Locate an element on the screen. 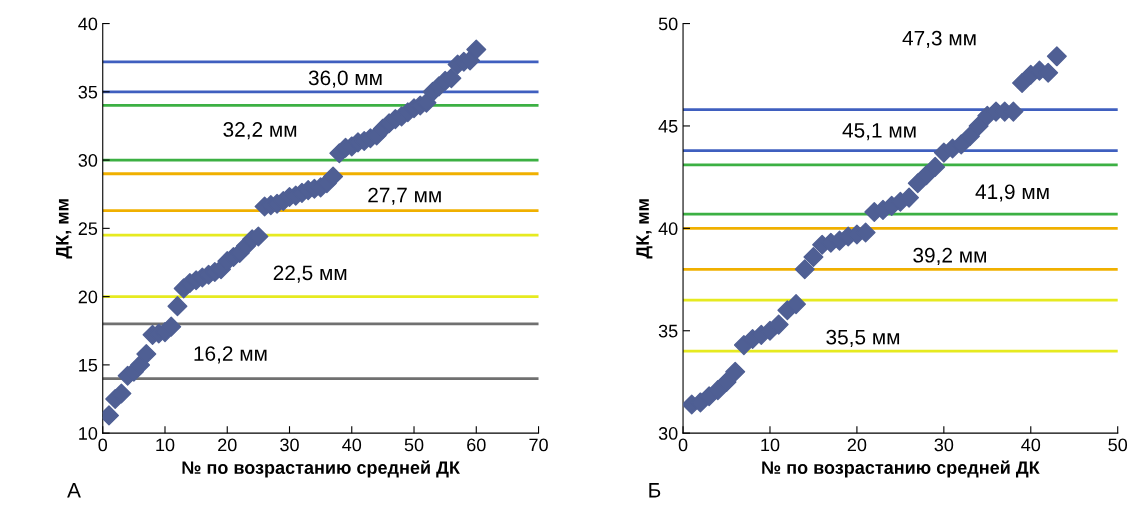 The height and width of the screenshot is (512, 1129). y-tick-label: 50 is located at coordinates (668, 24).